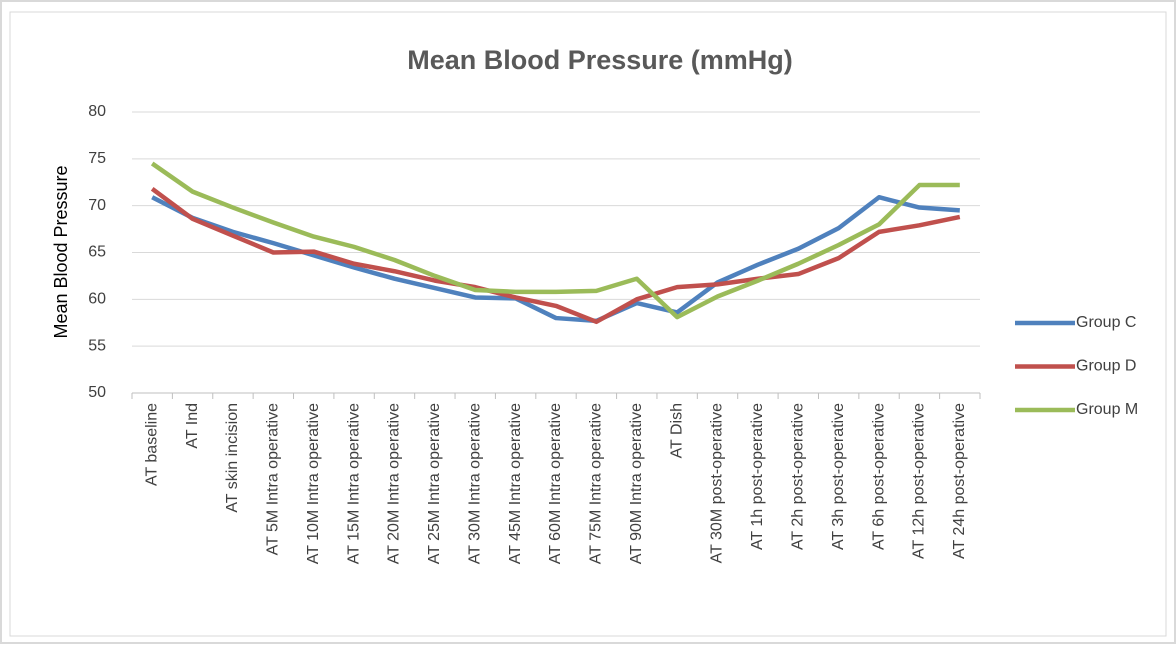  I want to click on x-tick-label: AT baseline, so click(151, 444).